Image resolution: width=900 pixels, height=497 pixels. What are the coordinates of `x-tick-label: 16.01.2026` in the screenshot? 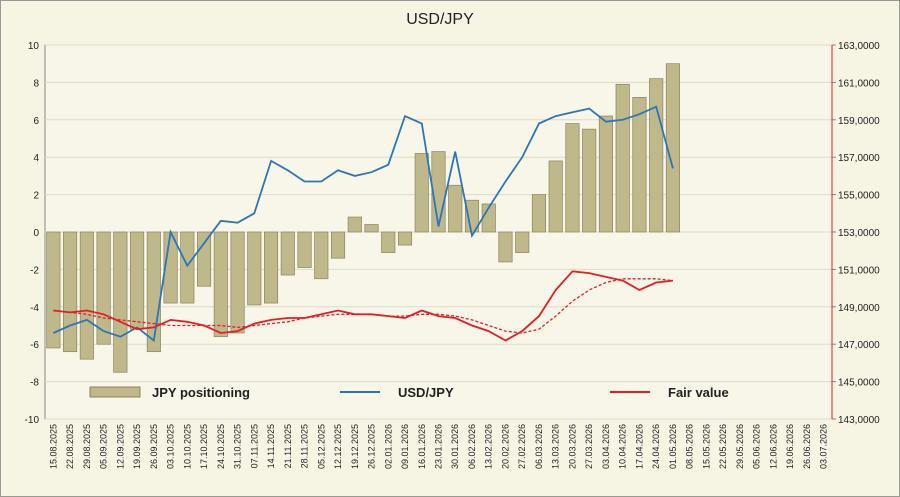 It's located at (422, 446).